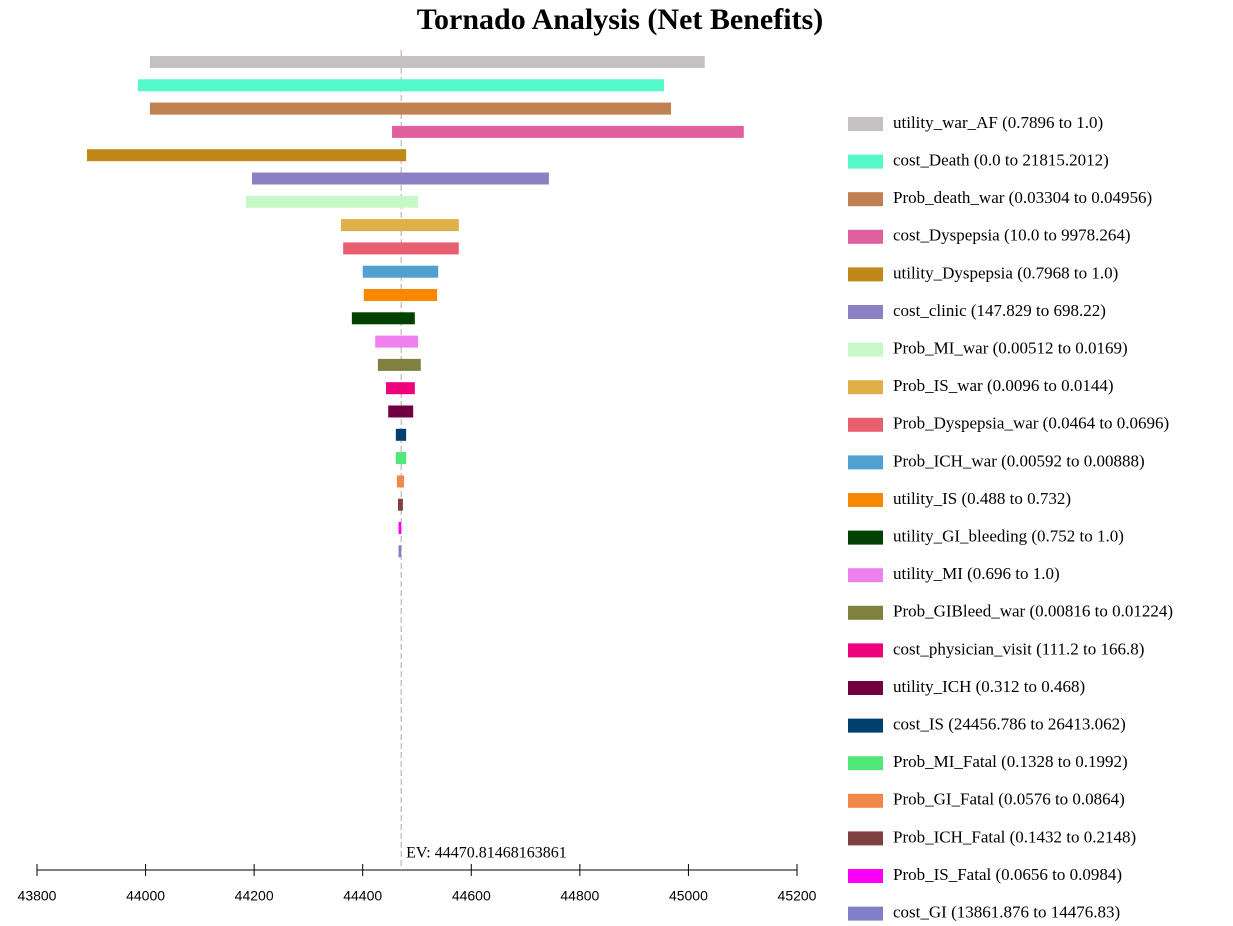 The image size is (1233, 926). What do you see at coordinates (37, 896) in the screenshot?
I see `x-tick-label: 43800` at bounding box center [37, 896].